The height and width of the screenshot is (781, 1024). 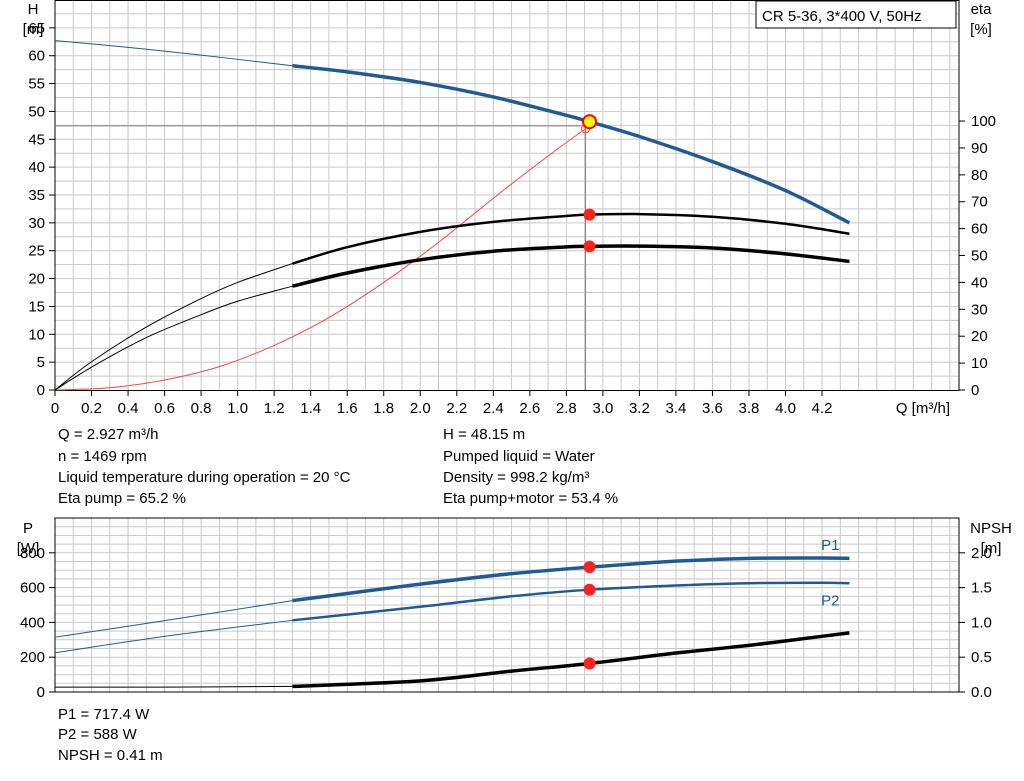 I want to click on npsh-y-tick-label: 1.0, so click(x=981, y=622).